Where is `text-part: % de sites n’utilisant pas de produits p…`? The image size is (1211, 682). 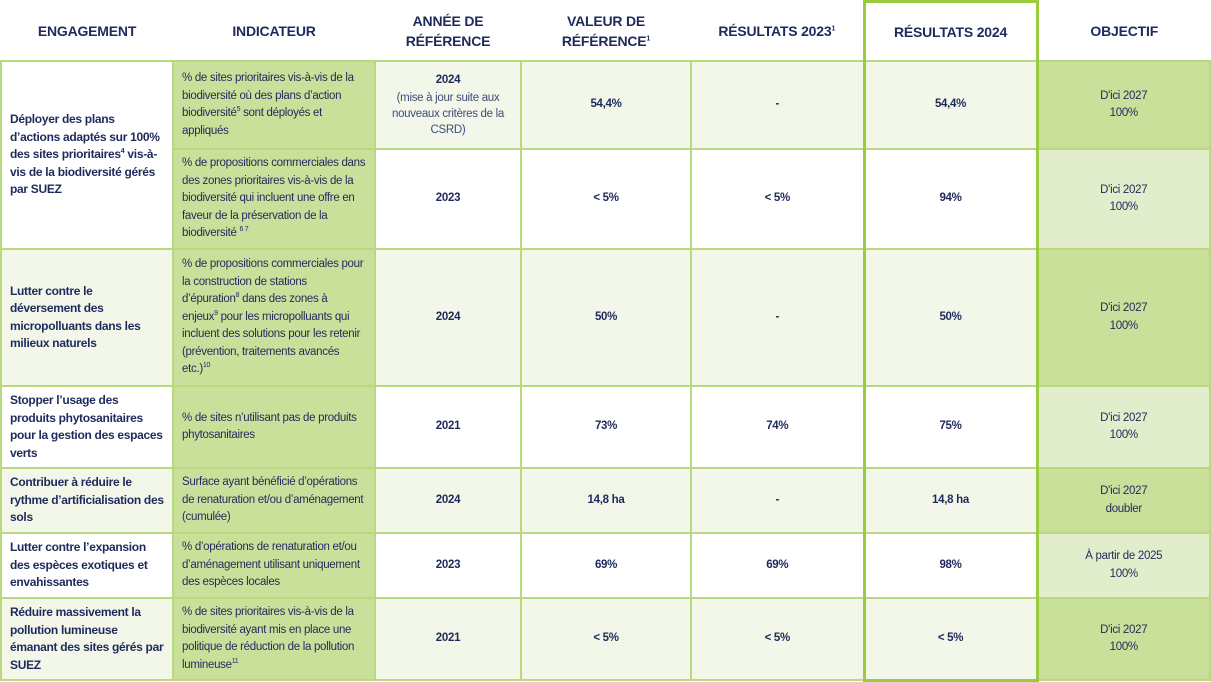
text-part: % de sites n’utilisant pas de produits p… is located at coordinates (269, 426).